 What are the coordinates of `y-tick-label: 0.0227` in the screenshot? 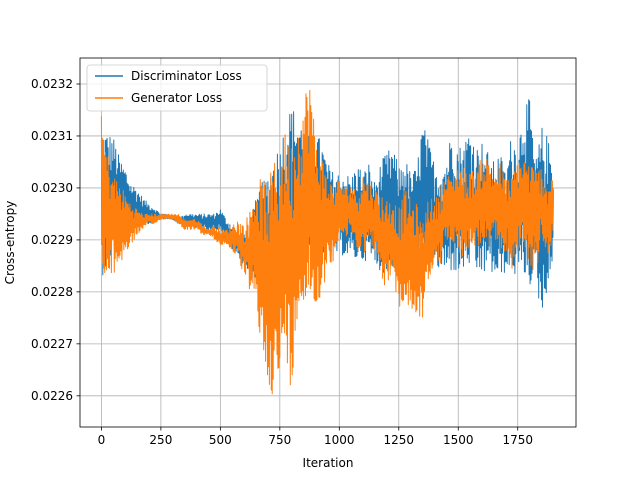 It's located at (52, 344).